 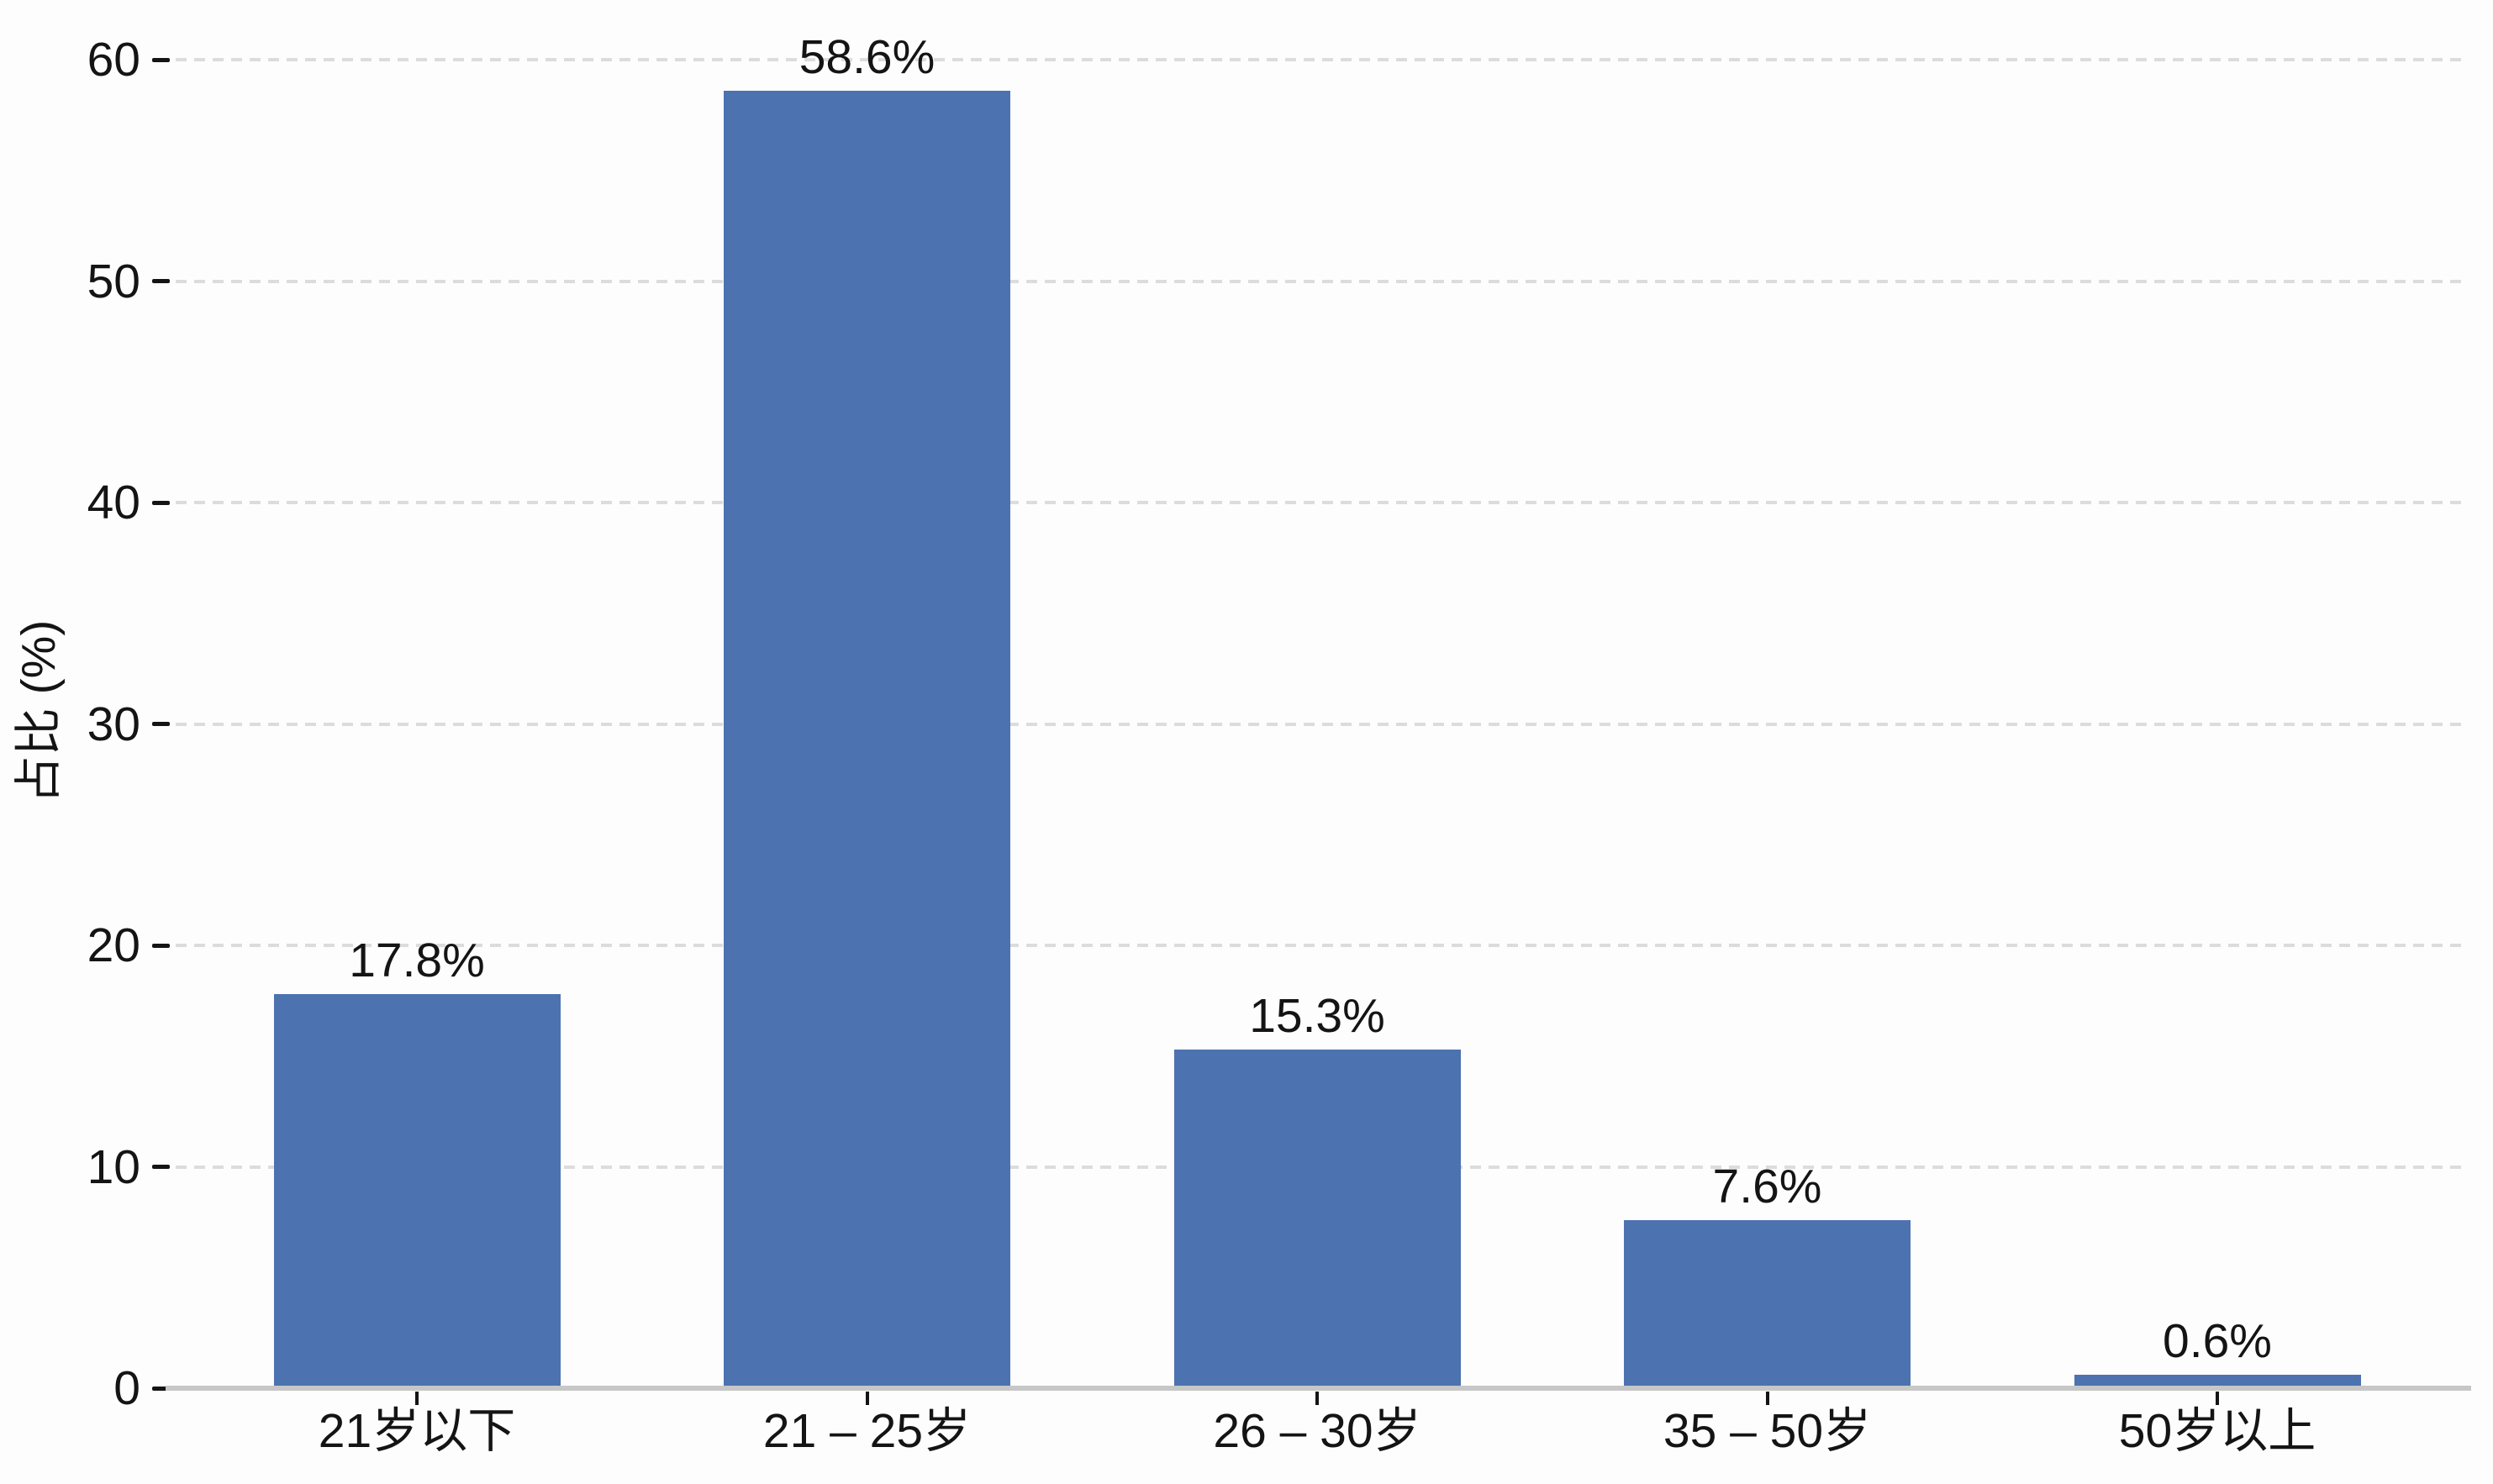 What do you see at coordinates (2218, 1342) in the screenshot?
I see `bar-value-label: 0.6%` at bounding box center [2218, 1342].